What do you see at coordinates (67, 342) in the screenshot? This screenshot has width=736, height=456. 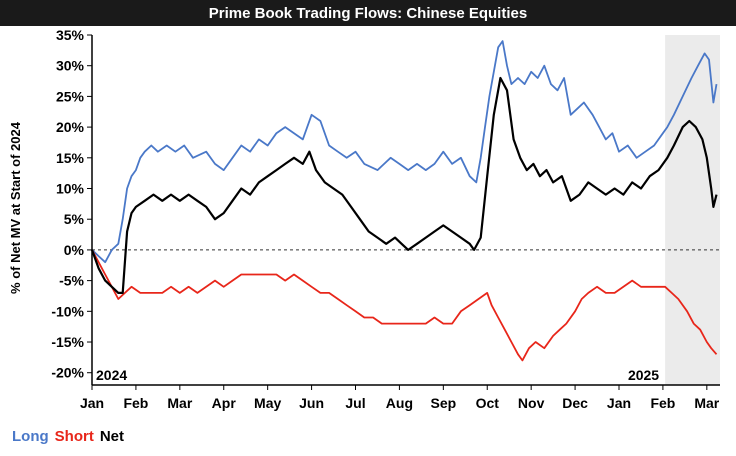 I see `y-tick-label: -15%` at bounding box center [67, 342].